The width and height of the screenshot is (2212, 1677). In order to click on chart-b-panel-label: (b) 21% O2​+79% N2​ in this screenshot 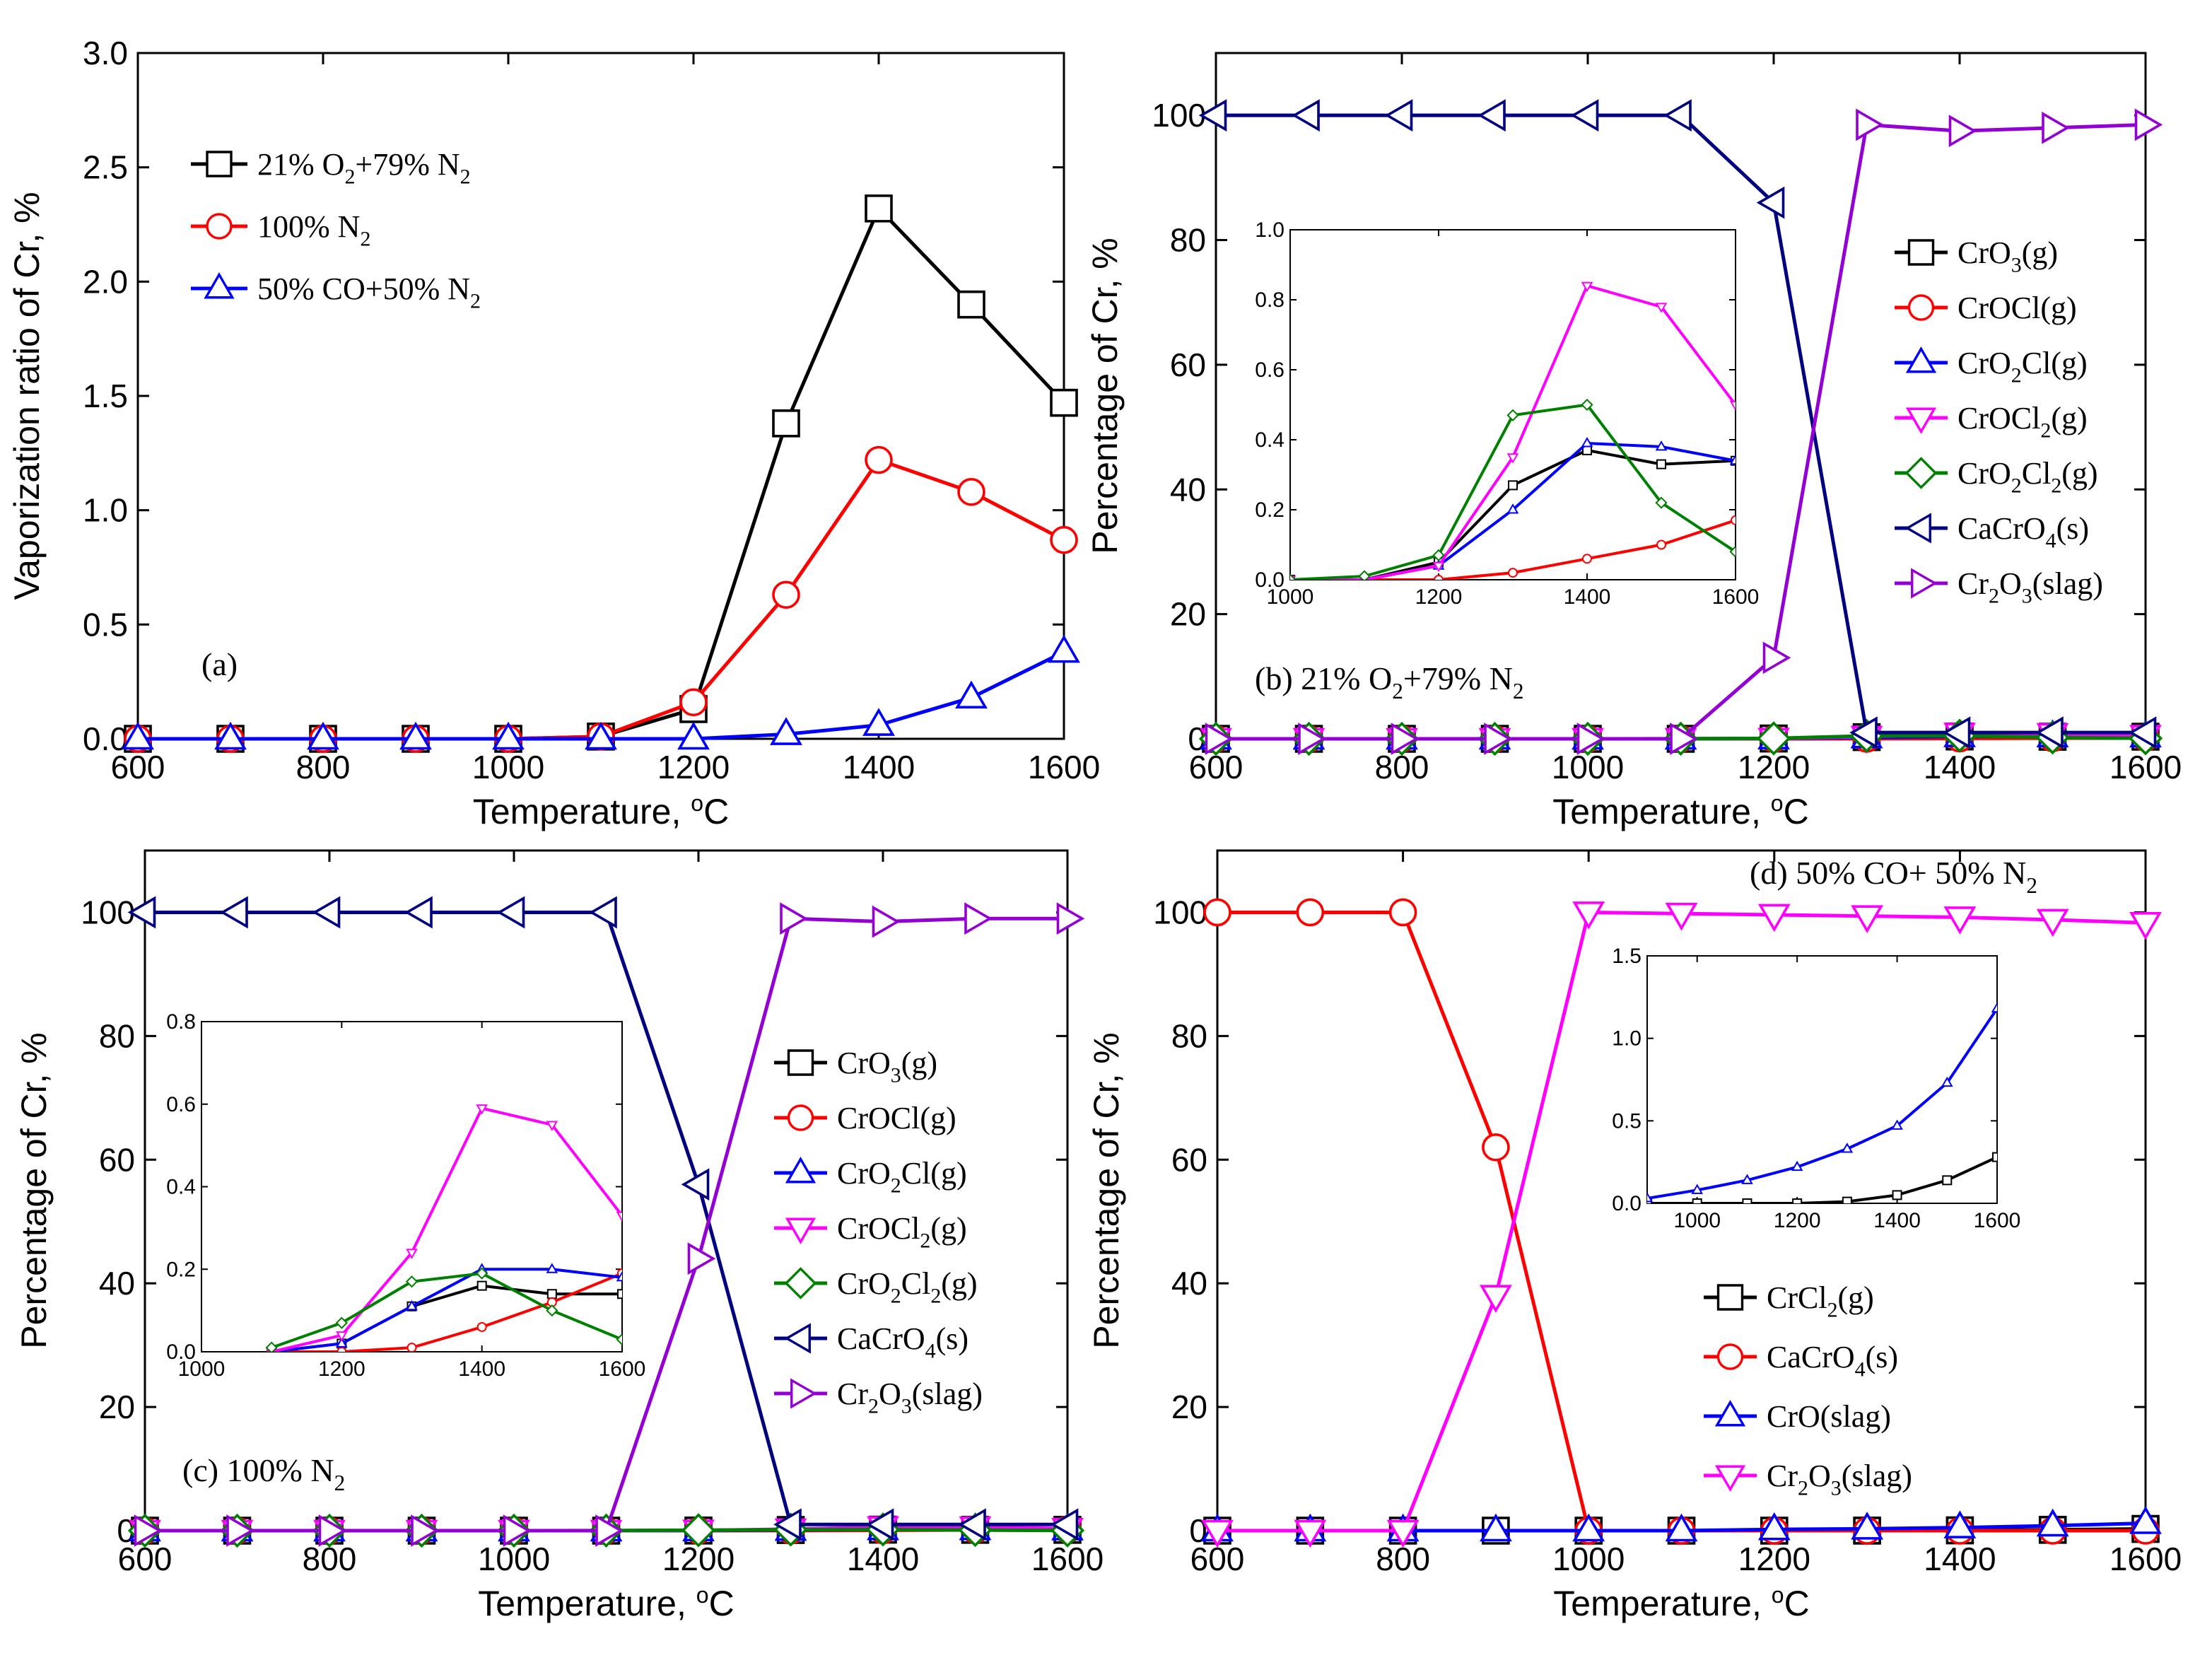, I will do `click(1389, 681)`.